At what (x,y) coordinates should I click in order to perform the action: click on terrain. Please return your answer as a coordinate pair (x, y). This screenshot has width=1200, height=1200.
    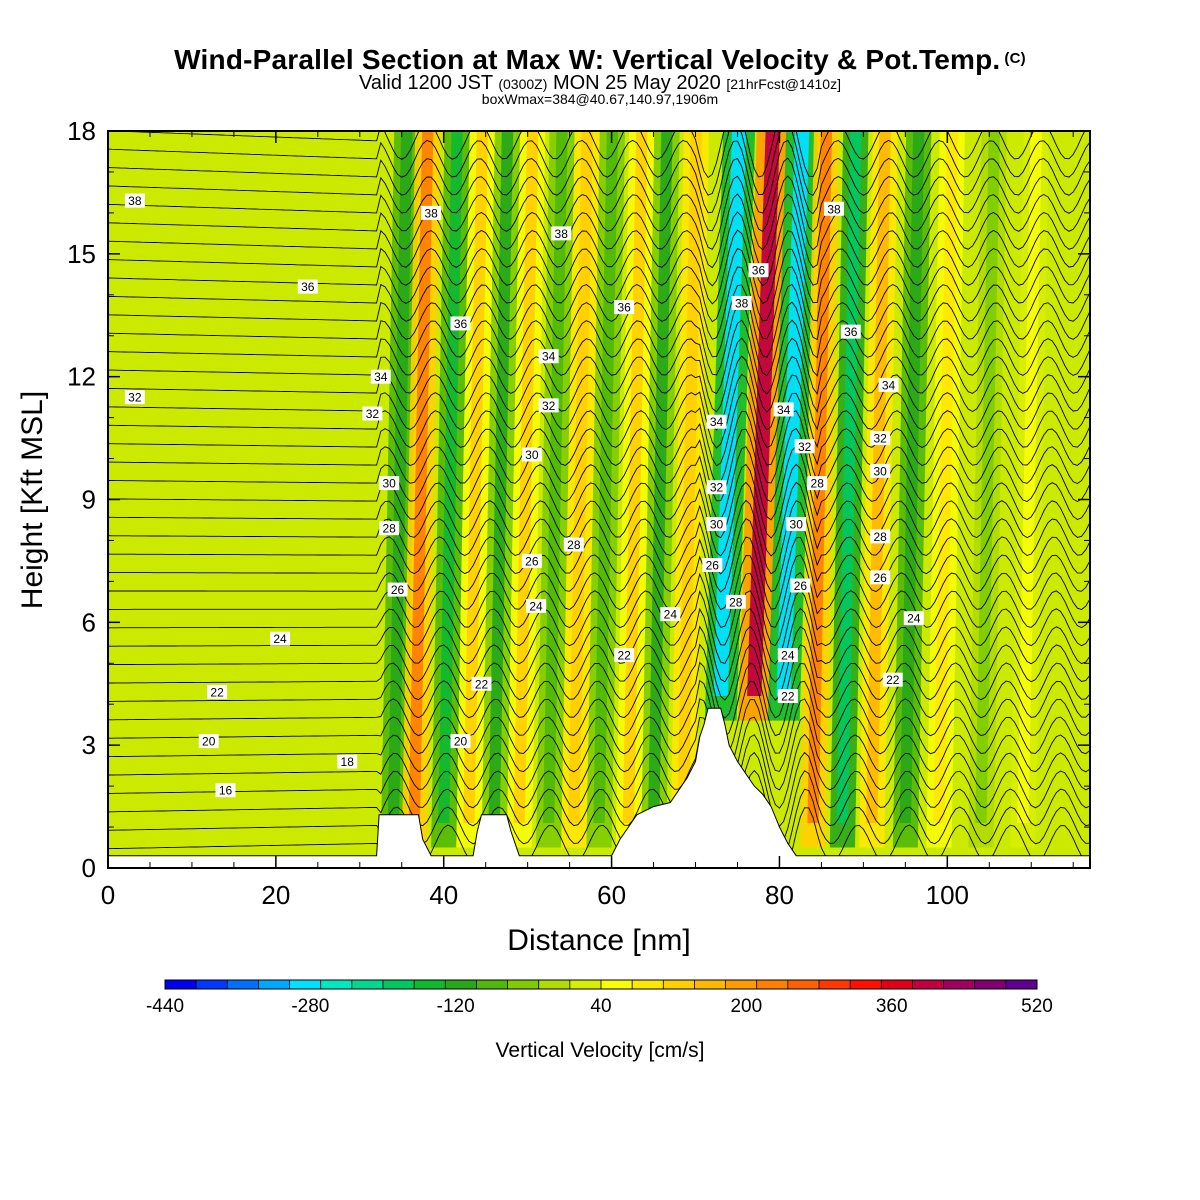
    Looking at the image, I should click on (599, 787).